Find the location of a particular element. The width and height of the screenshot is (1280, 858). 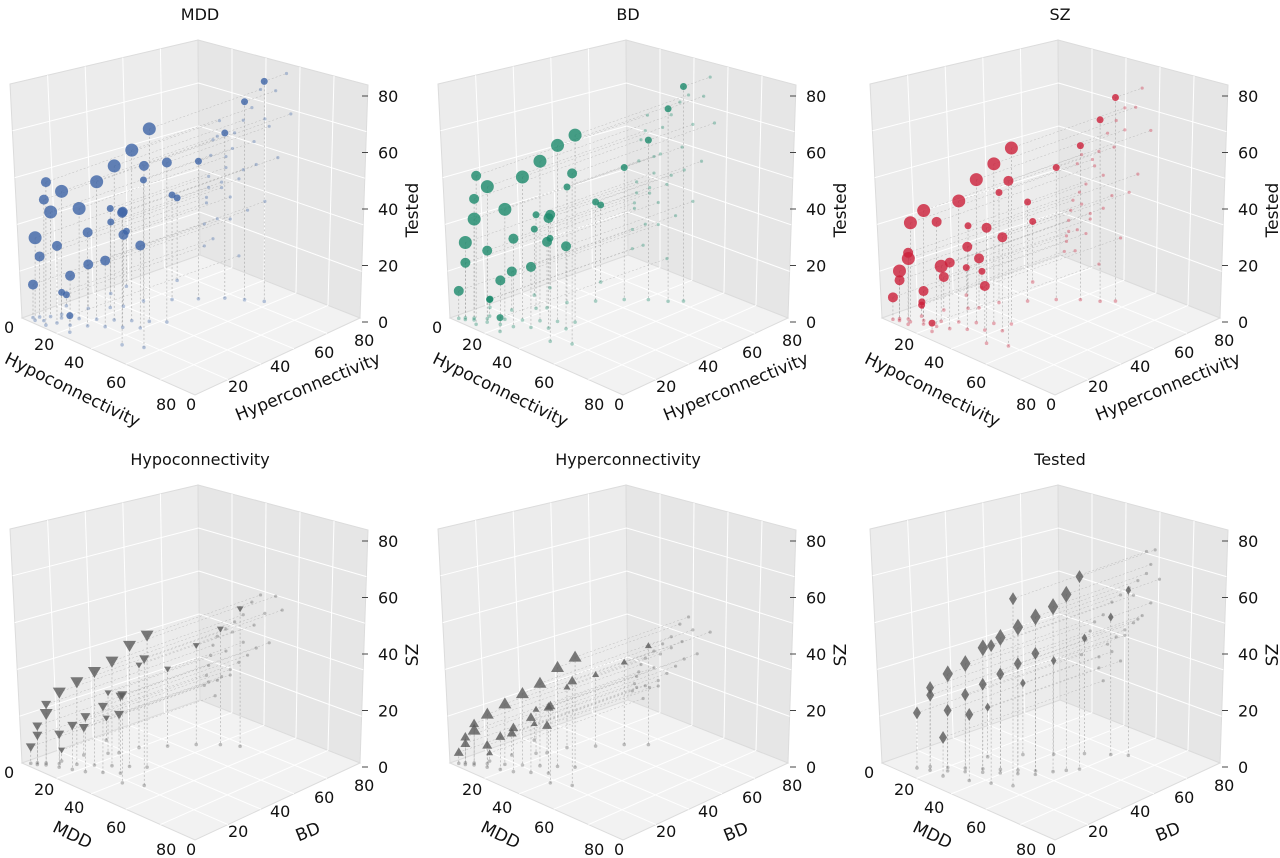

y-tick-label: 80 is located at coordinates (364, 340).